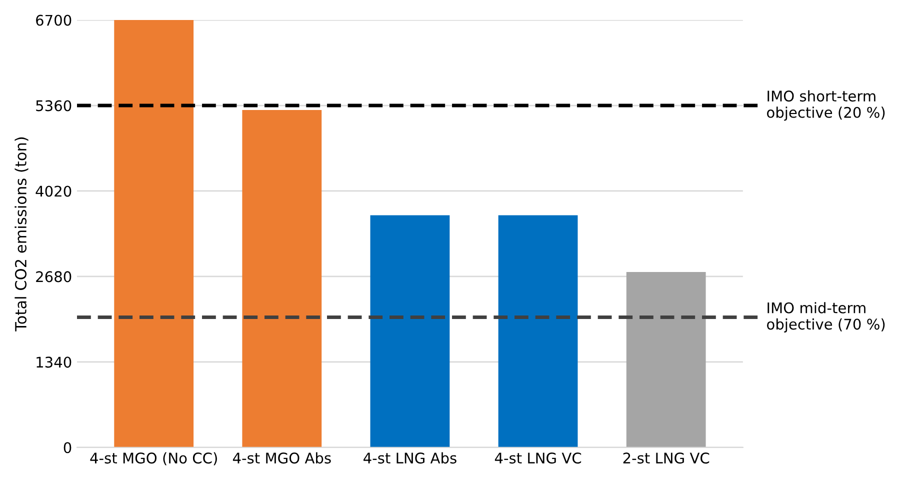 Image resolution: width=906 pixels, height=477 pixels. Describe the element at coordinates (281, 458) in the screenshot. I see `x-tick-label: 4-st MGO Abs` at that location.